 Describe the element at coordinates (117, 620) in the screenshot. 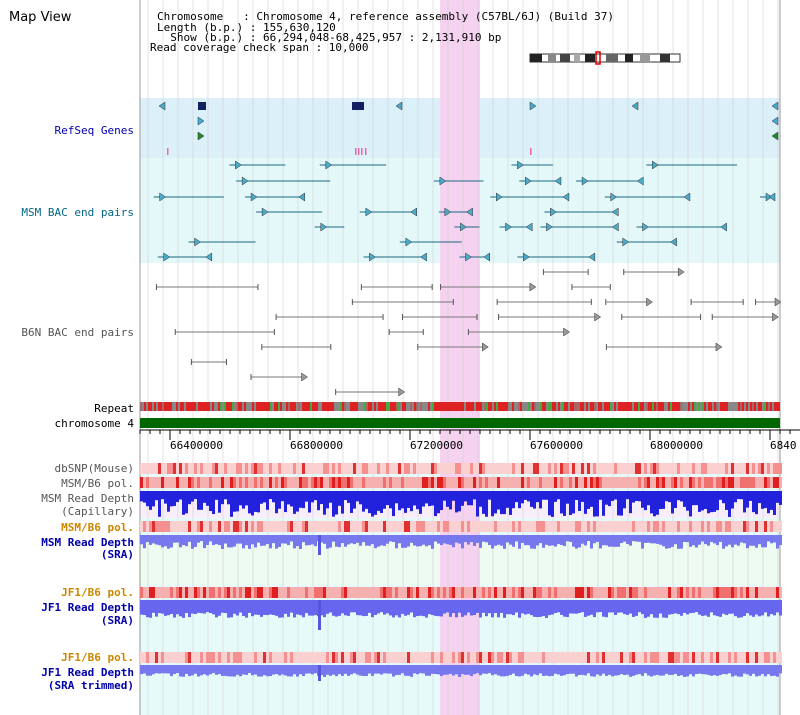

I see `track-label-jf1-depth-sra-2: (SRA)` at that location.